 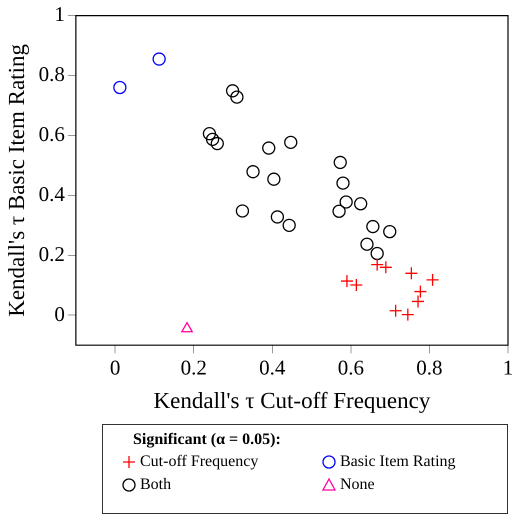 What do you see at coordinates (59, 14) in the screenshot?
I see `y-tick-label: 1` at bounding box center [59, 14].